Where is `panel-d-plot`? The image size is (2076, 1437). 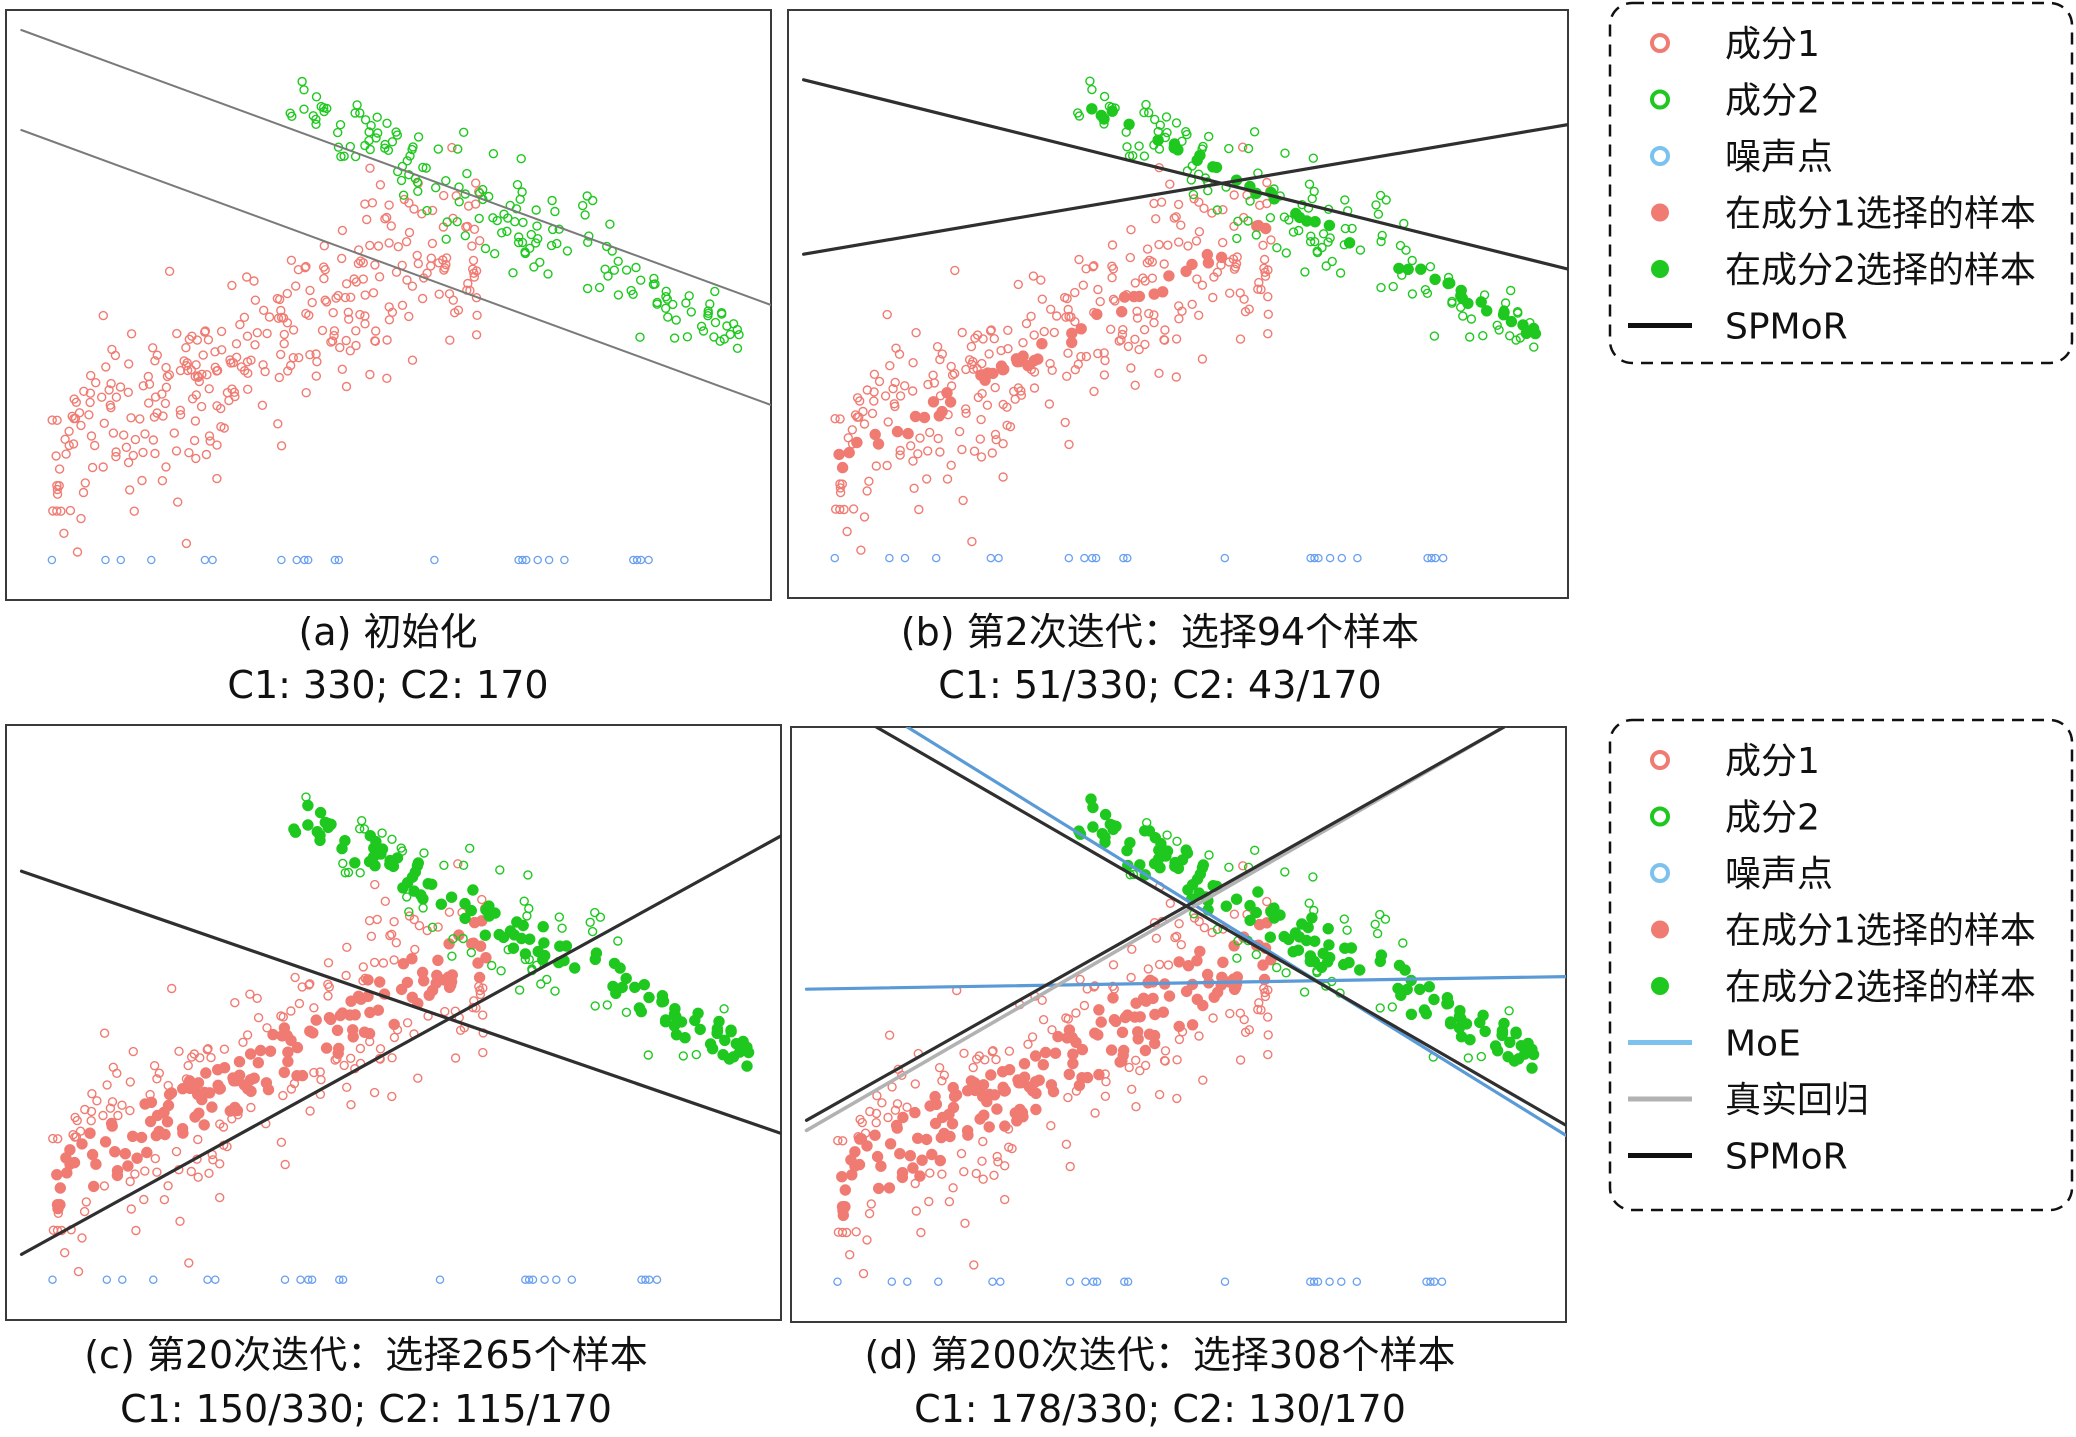 panel-d-plot is located at coordinates (1185, 1006).